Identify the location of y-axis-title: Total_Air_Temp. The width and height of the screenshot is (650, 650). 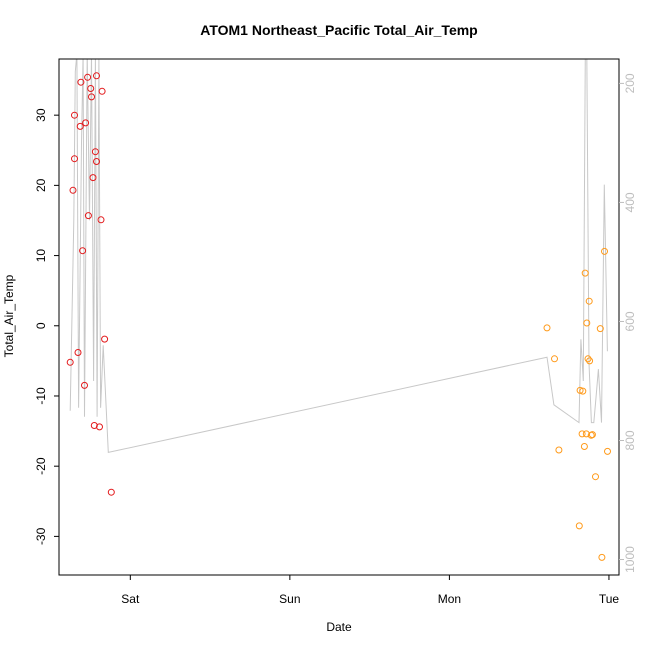
(9, 315).